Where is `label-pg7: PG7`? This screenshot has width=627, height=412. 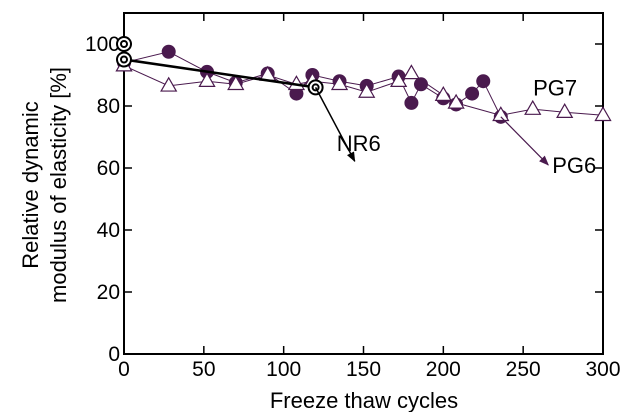 label-pg7: PG7 is located at coordinates (555, 87).